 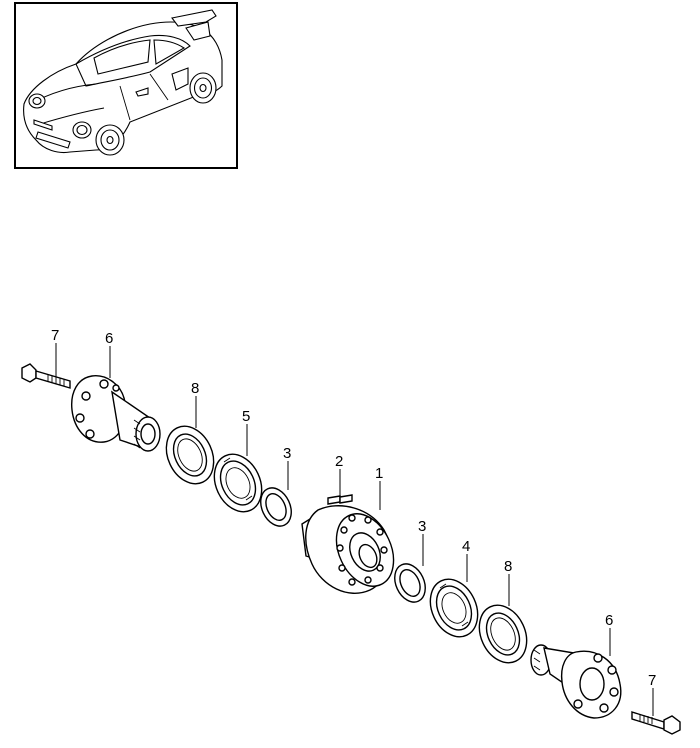 What do you see at coordinates (190, 455) in the screenshot?
I see `part-8-seal-left` at bounding box center [190, 455].